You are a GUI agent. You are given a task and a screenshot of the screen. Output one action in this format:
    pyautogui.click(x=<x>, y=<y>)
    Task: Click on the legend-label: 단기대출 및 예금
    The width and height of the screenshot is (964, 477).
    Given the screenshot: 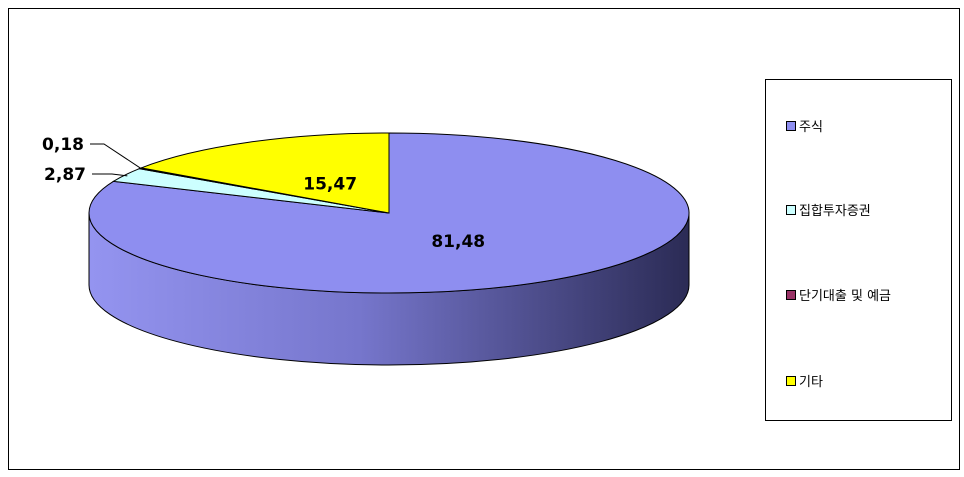 What is the action you would take?
    pyautogui.click(x=845, y=296)
    